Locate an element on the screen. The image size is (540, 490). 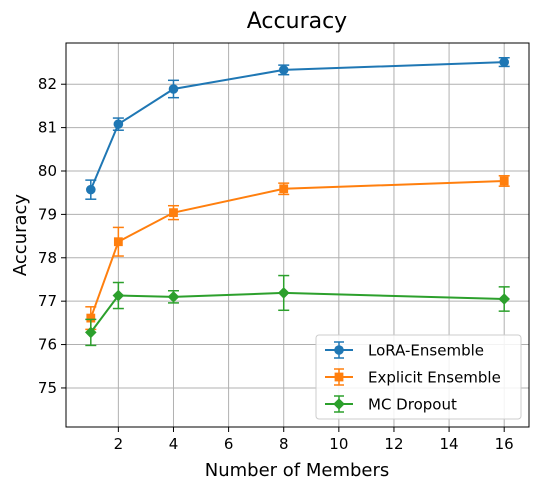
legend-item: LoRA-Ensemble is located at coordinates (404, 350).